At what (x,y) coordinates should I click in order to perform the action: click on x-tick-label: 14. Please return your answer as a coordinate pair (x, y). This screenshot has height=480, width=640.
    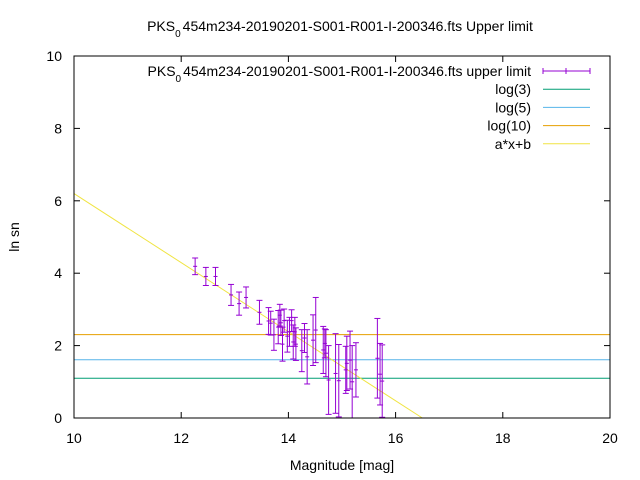
    Looking at the image, I should click on (289, 438).